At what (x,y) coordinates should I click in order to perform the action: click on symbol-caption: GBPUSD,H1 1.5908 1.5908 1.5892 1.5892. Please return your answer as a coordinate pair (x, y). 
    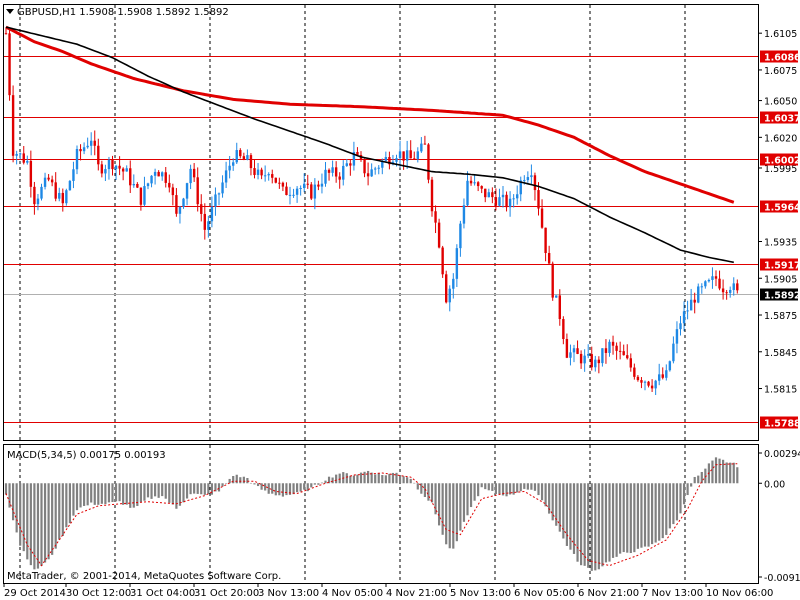
    Looking at the image, I should click on (123, 12).